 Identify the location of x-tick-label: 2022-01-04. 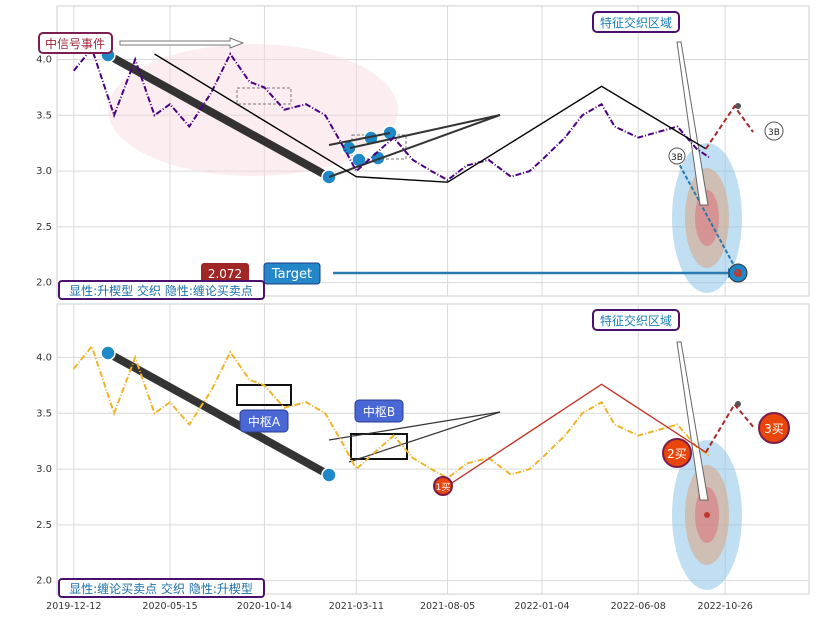
(541, 606).